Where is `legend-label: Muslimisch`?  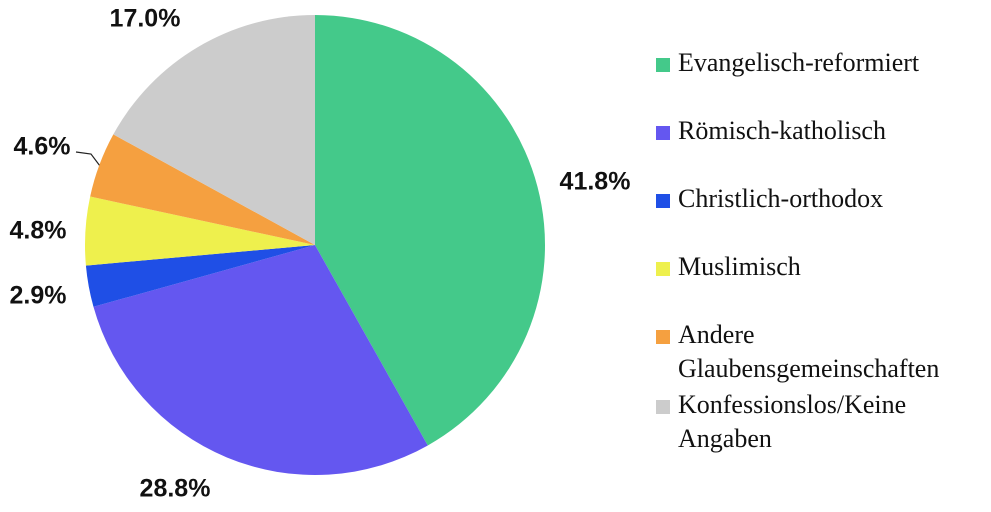
legend-label: Muslimisch is located at coordinates (739, 266).